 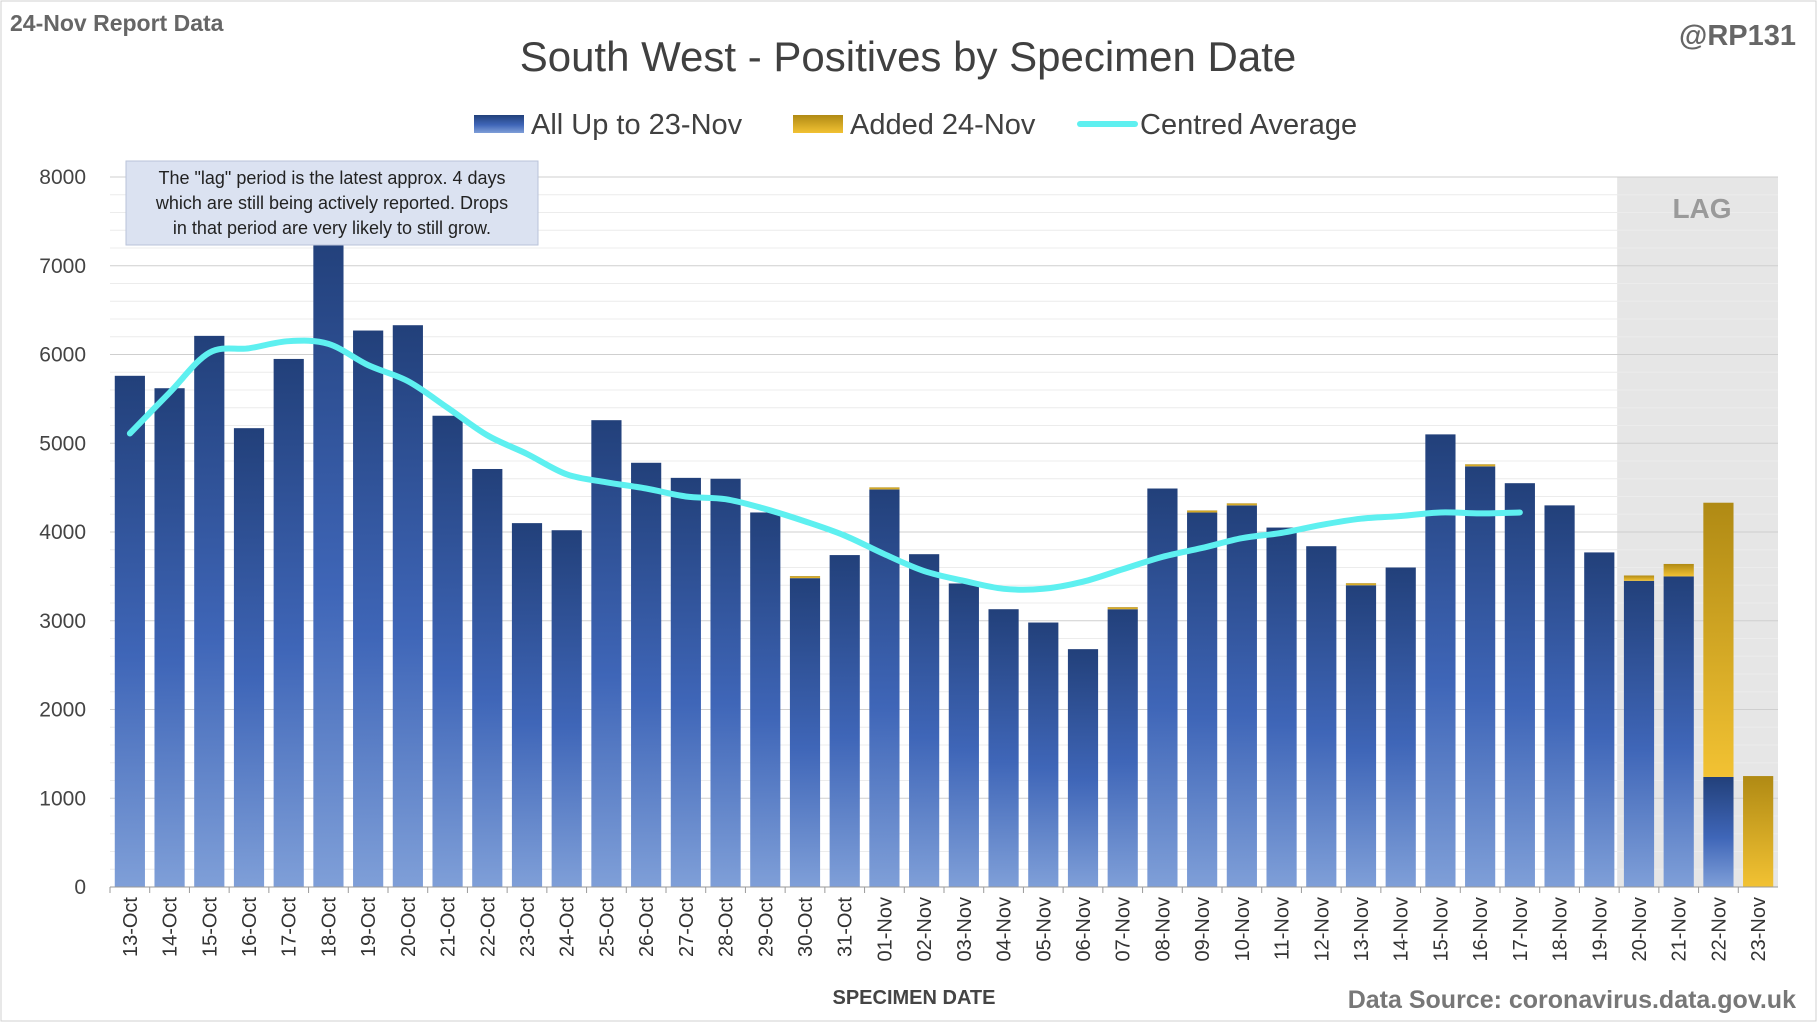 What do you see at coordinates (844, 721) in the screenshot?
I see `bar-base-31-Oct` at bounding box center [844, 721].